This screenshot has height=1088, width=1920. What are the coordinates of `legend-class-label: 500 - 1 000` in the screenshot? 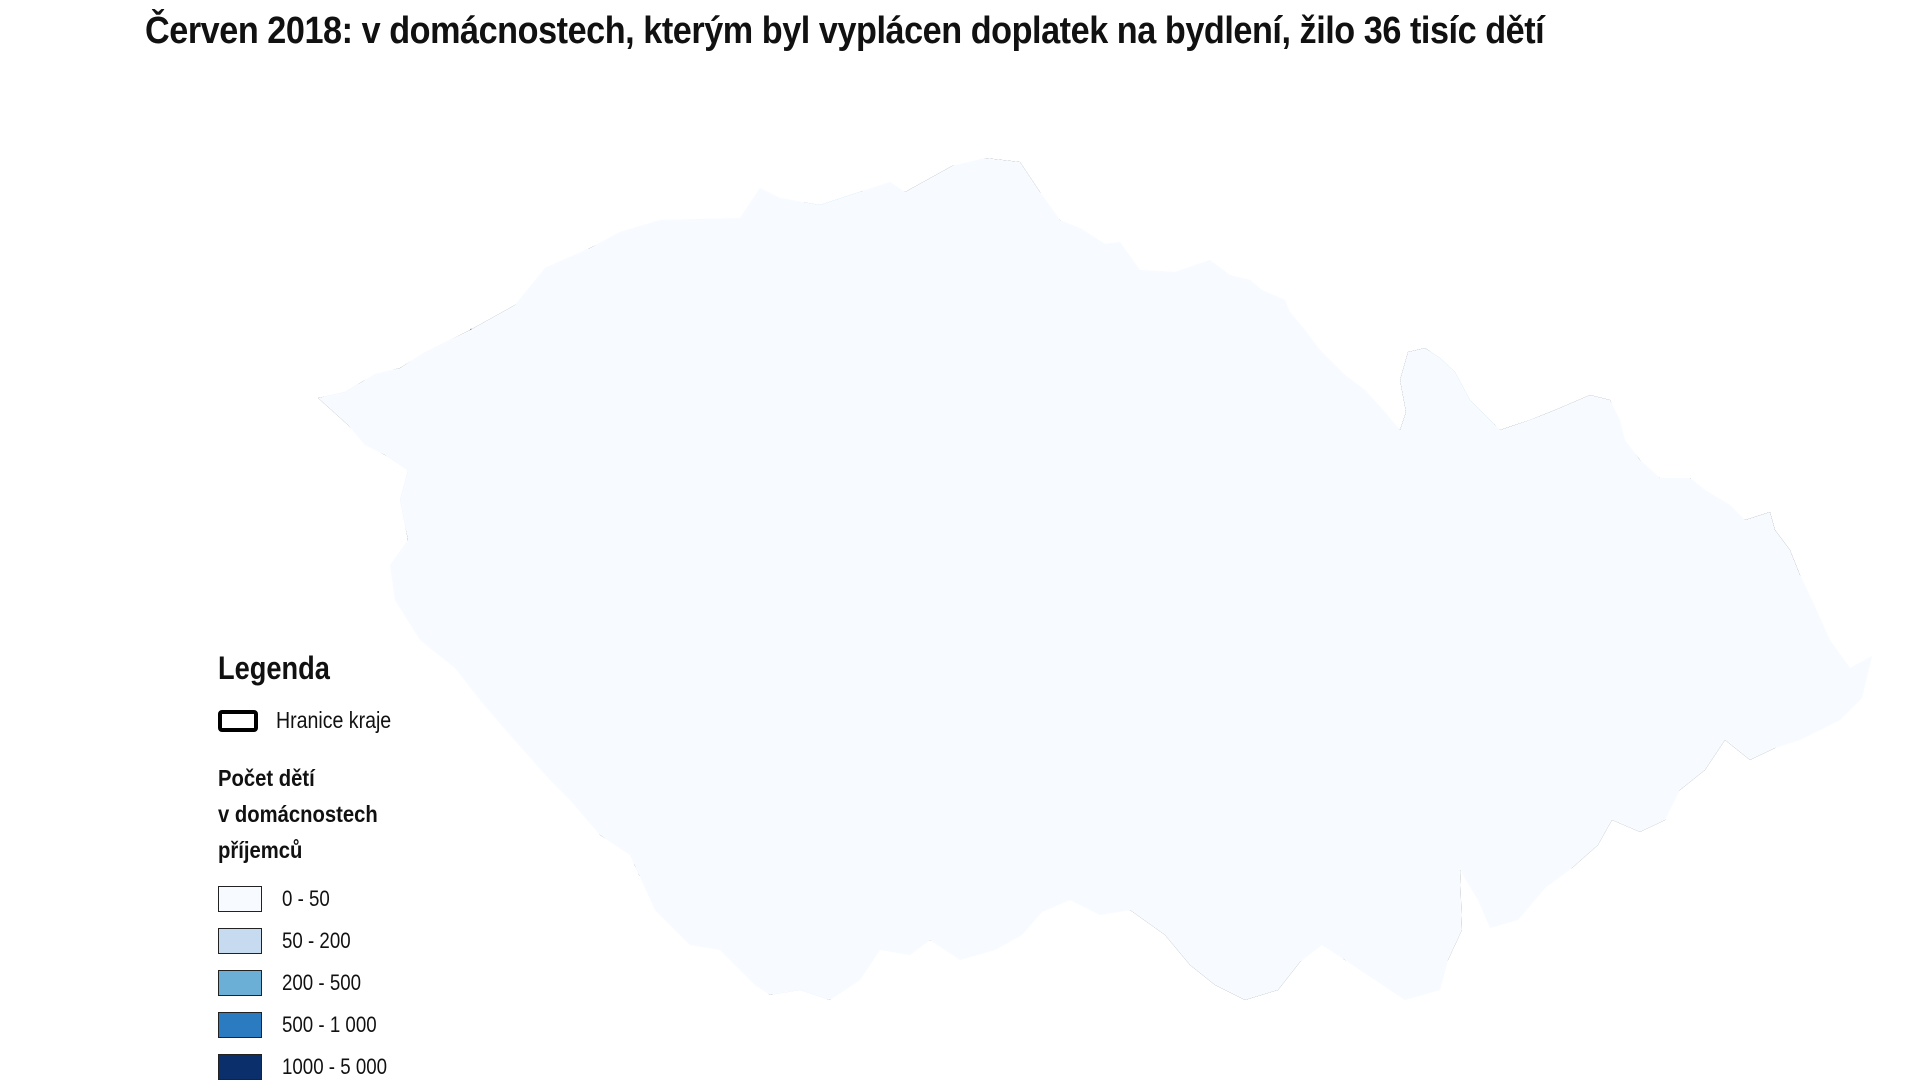 It's located at (329, 1024).